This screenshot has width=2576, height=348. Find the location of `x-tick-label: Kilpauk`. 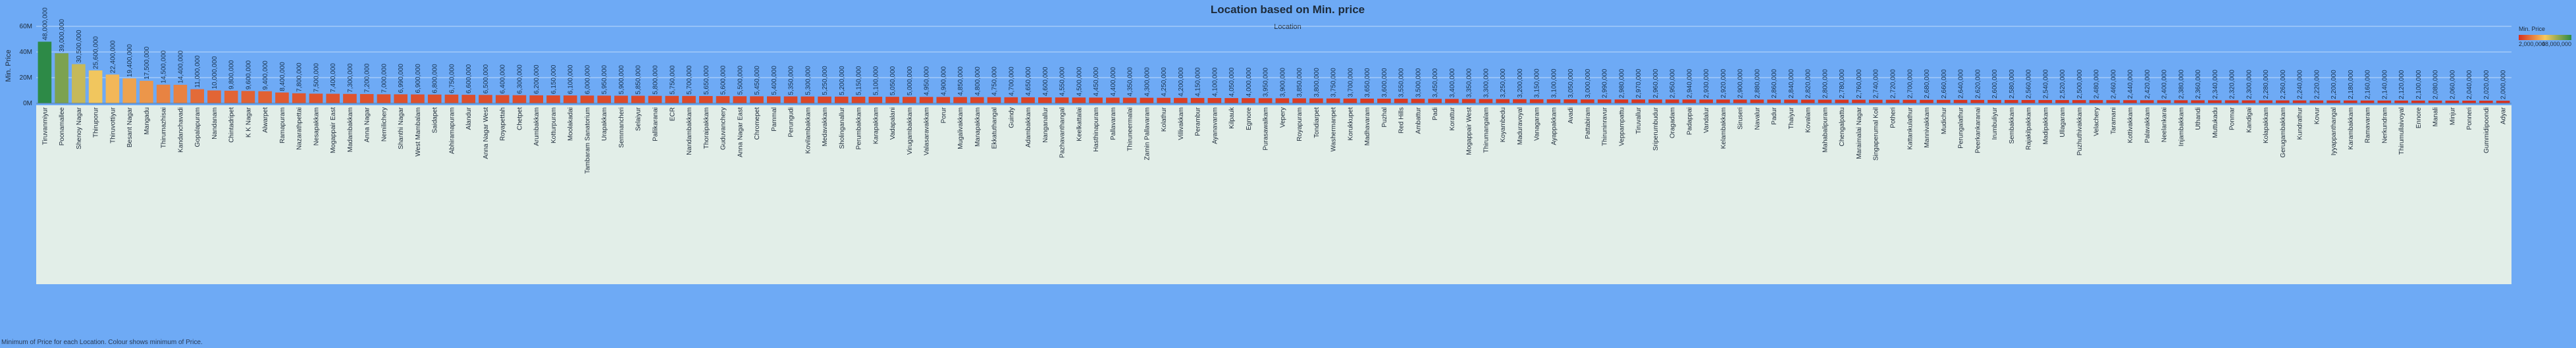

x-tick-label: Kilpauk is located at coordinates (1232, 118).